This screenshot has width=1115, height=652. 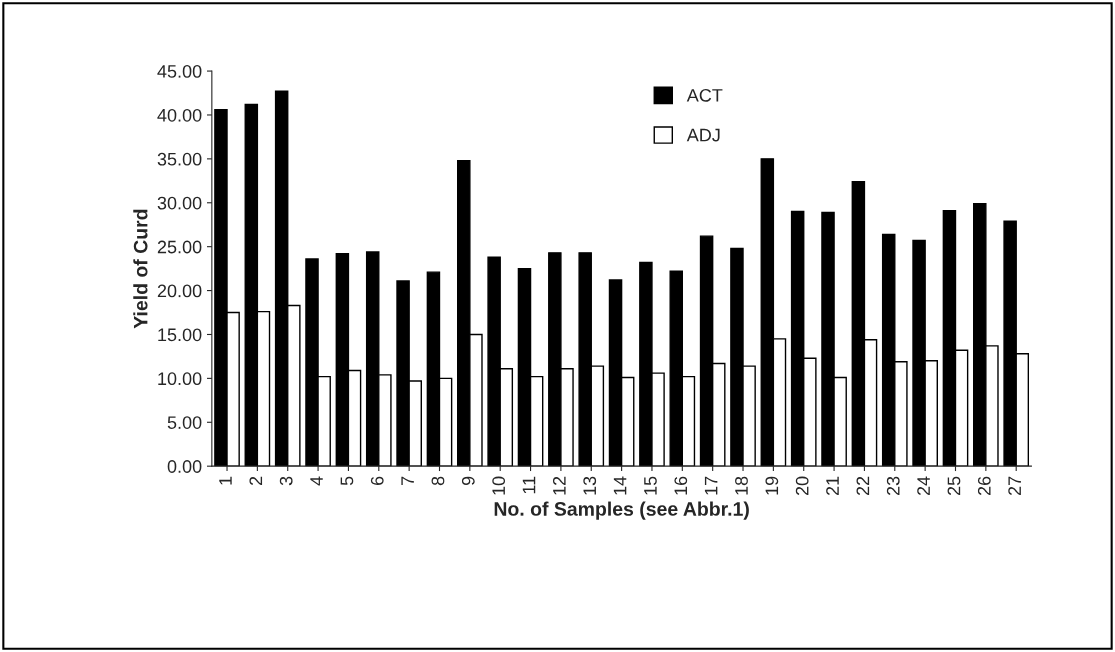 What do you see at coordinates (703, 135) in the screenshot?
I see `legend-label: ADJ` at bounding box center [703, 135].